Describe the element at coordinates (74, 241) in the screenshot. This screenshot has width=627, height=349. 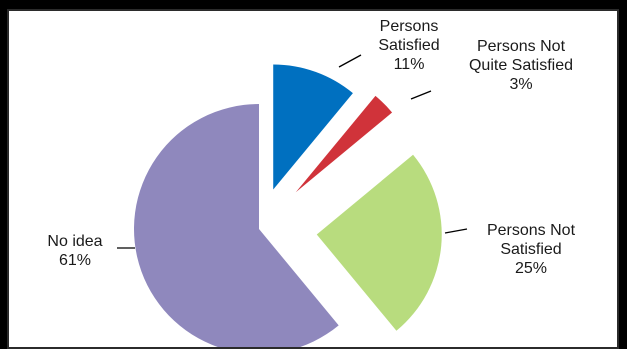
I see `slice-category-label: No idea` at that location.